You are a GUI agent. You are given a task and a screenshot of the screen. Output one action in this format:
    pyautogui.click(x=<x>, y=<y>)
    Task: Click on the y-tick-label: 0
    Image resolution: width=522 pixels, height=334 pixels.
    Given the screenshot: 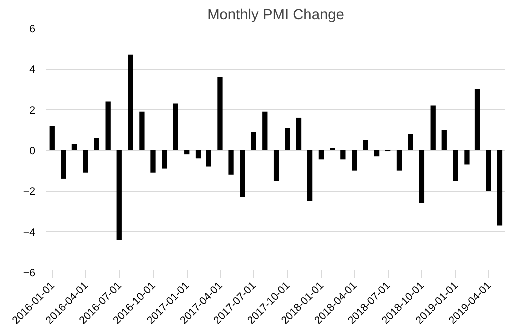 What is the action you would take?
    pyautogui.click(x=33, y=152)
    